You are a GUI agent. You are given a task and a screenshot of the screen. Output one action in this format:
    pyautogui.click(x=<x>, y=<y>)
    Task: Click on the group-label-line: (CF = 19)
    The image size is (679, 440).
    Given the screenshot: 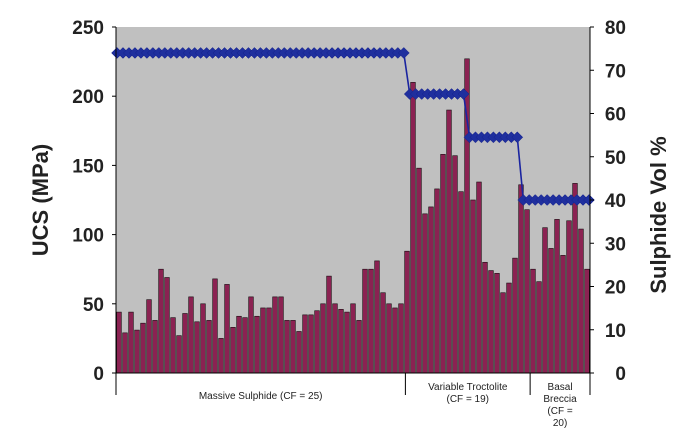 What is the action you would take?
    pyautogui.click(x=468, y=399)
    